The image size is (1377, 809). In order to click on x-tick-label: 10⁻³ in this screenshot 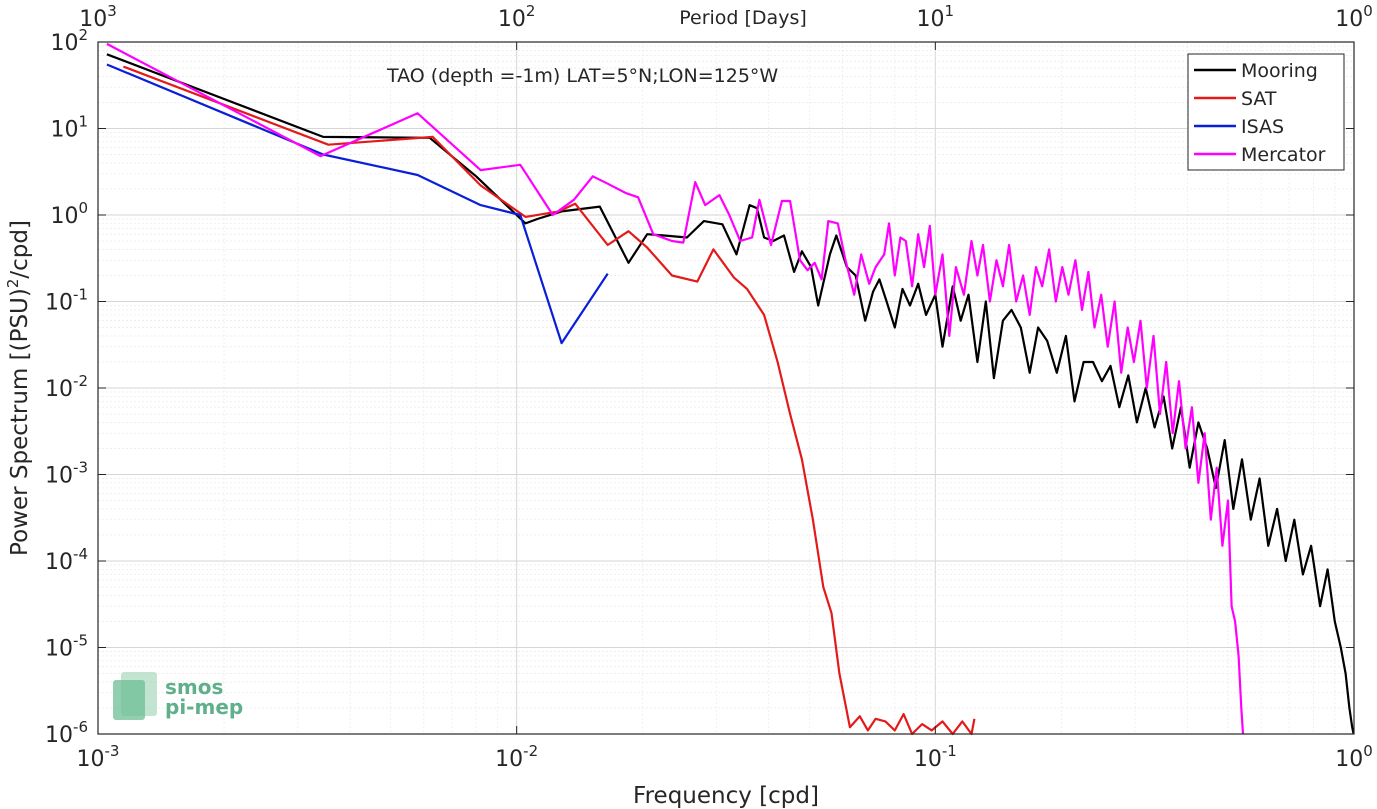, I will do `click(98, 757)`.